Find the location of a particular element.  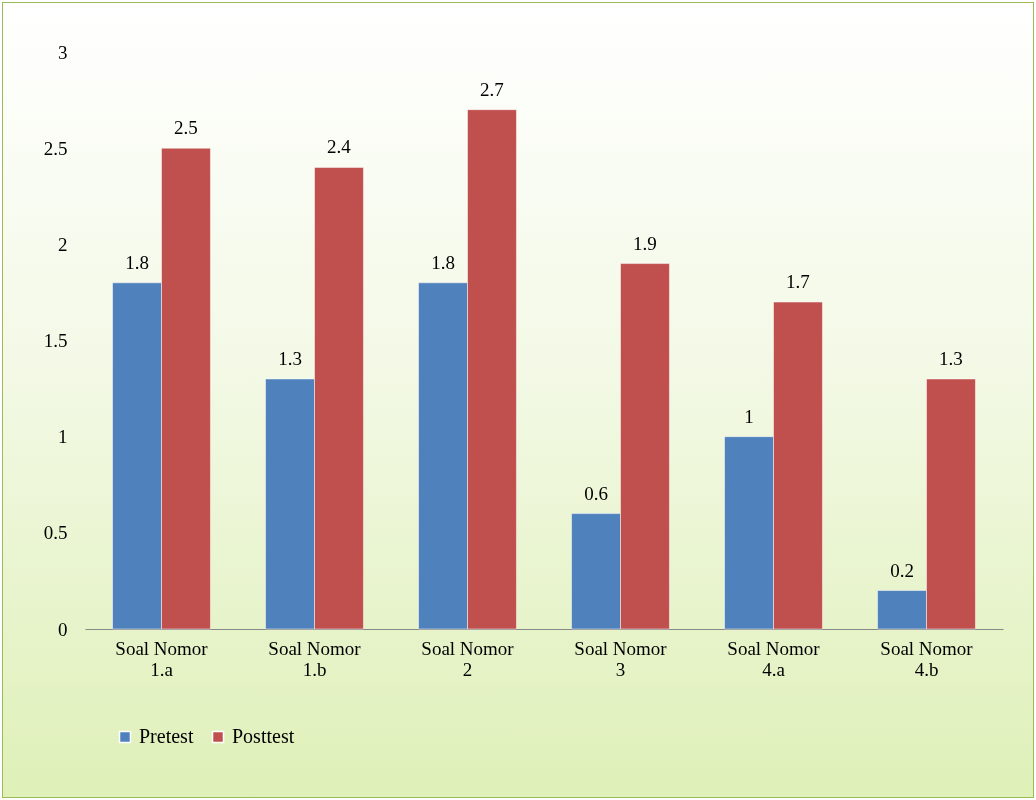

x-tick-label: Soal Nomor 4.a is located at coordinates (774, 658).